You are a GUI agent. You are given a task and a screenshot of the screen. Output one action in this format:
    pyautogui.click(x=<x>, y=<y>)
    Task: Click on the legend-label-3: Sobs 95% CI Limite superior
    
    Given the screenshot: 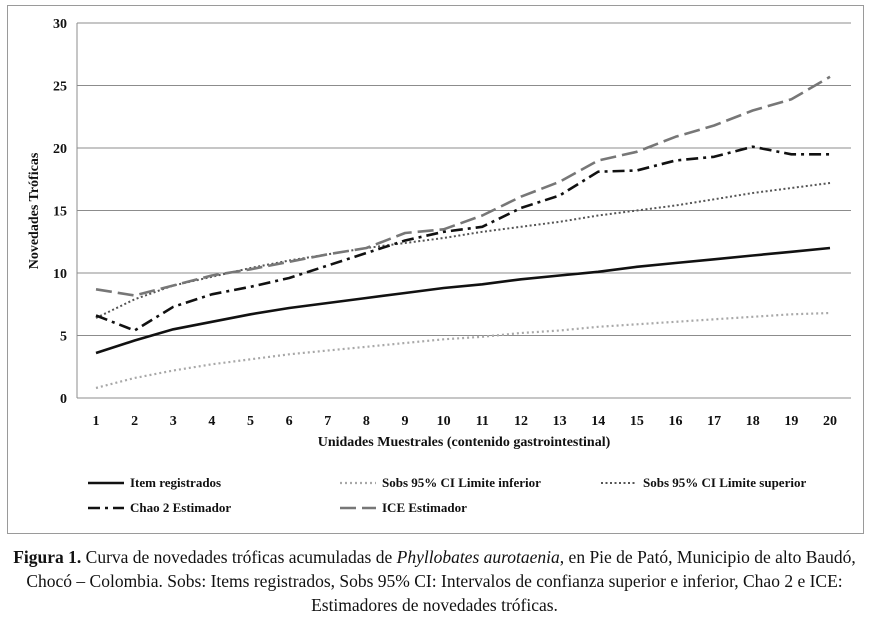 What is the action you would take?
    pyautogui.click(x=724, y=482)
    